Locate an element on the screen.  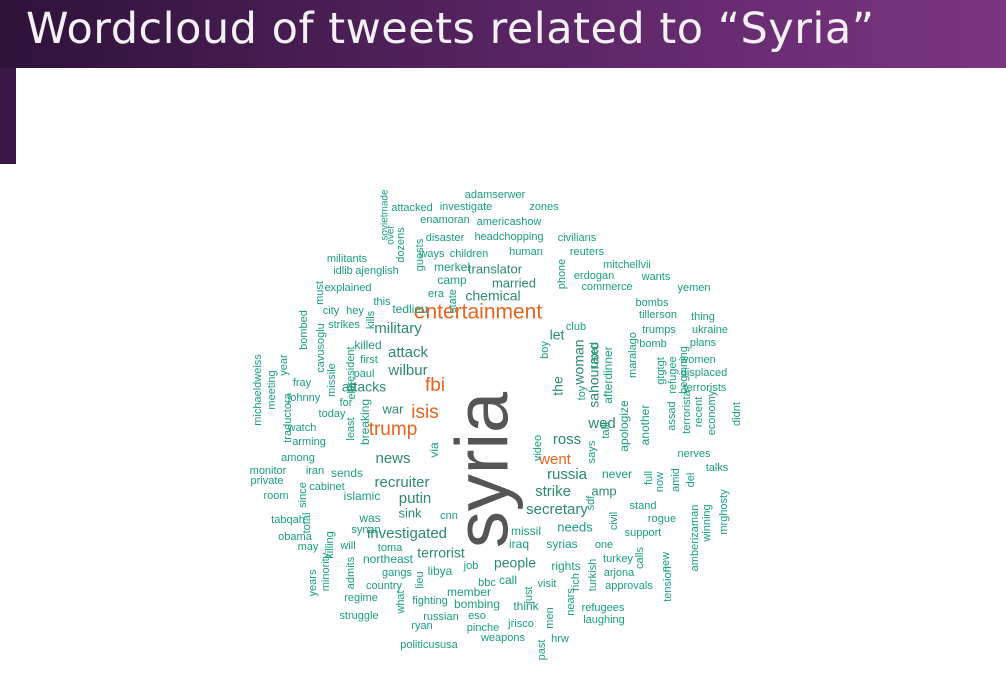
cloud-word-full: full is located at coordinates (649, 478).